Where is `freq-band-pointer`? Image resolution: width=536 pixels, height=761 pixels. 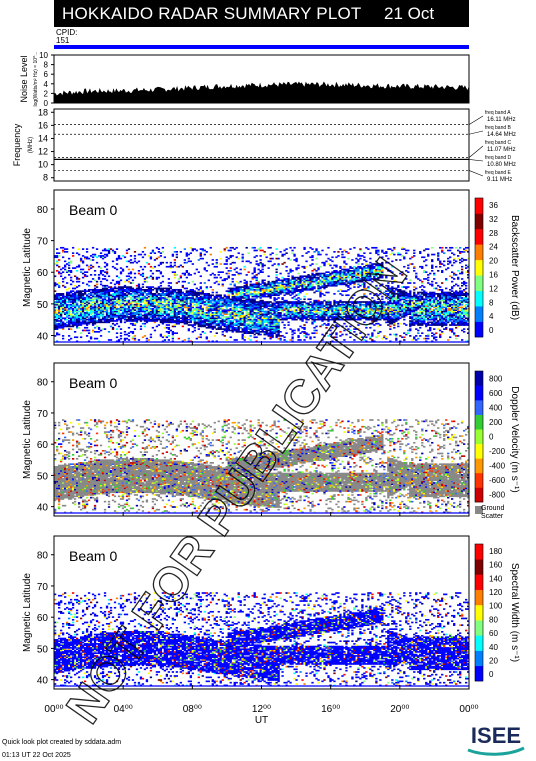
freq-band-pointer is located at coordinates (476, 120).